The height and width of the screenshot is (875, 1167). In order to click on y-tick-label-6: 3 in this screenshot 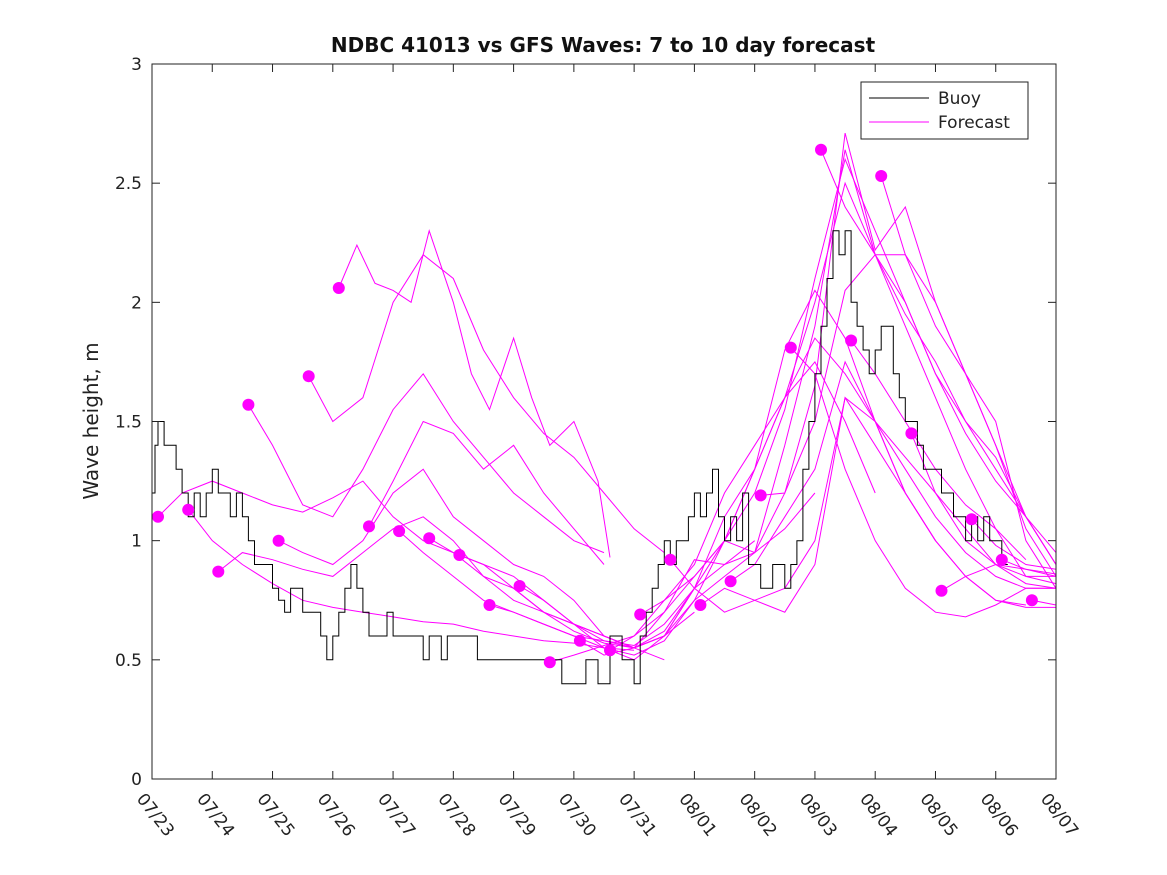, I will do `click(136, 65)`.